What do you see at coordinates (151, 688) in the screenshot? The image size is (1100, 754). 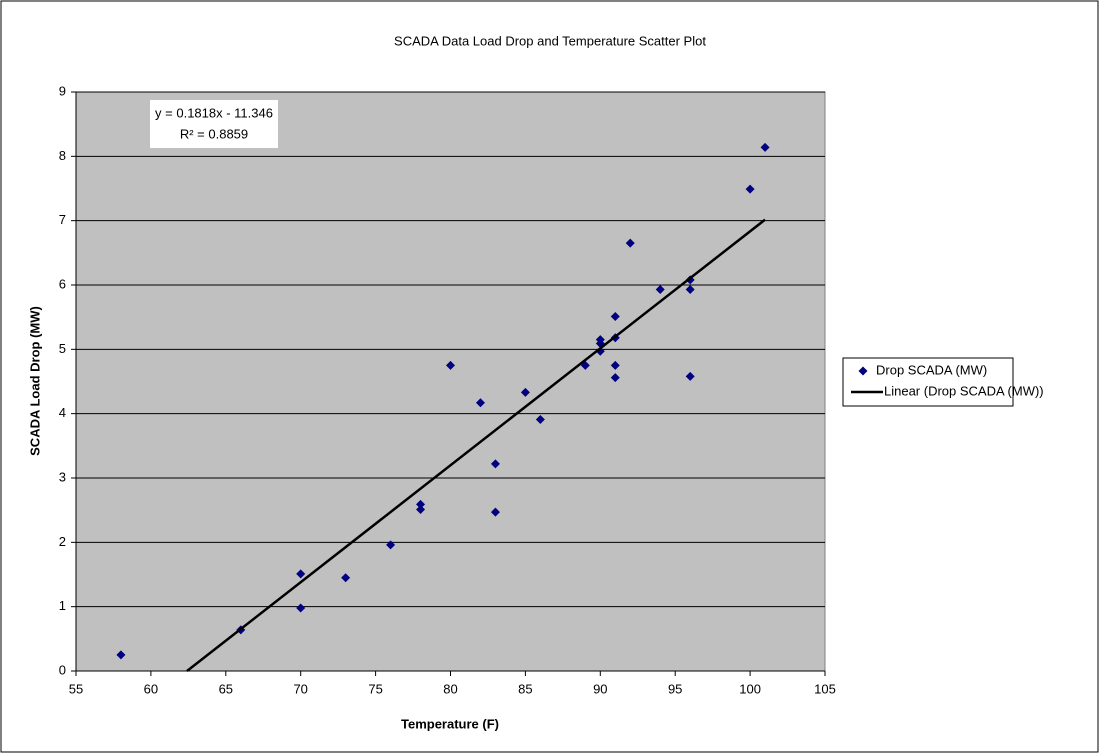 I see `x-tick-label: 60` at bounding box center [151, 688].